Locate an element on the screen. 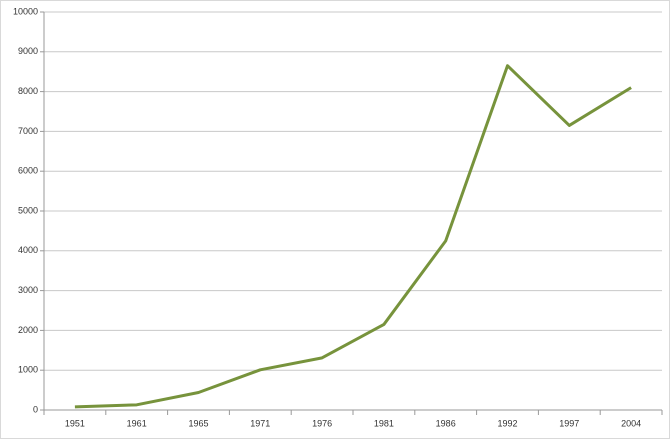 The height and width of the screenshot is (439, 670). y-tick-label: 9000 is located at coordinates (28, 51).